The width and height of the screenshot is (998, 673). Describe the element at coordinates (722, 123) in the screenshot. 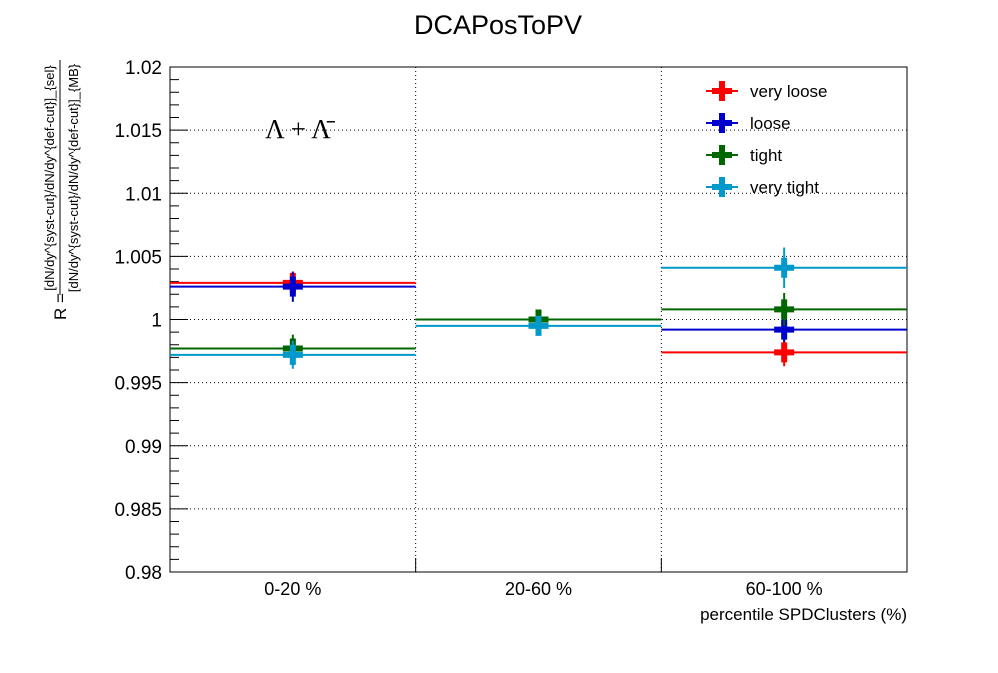

I see `legend-marker-loose` at that location.